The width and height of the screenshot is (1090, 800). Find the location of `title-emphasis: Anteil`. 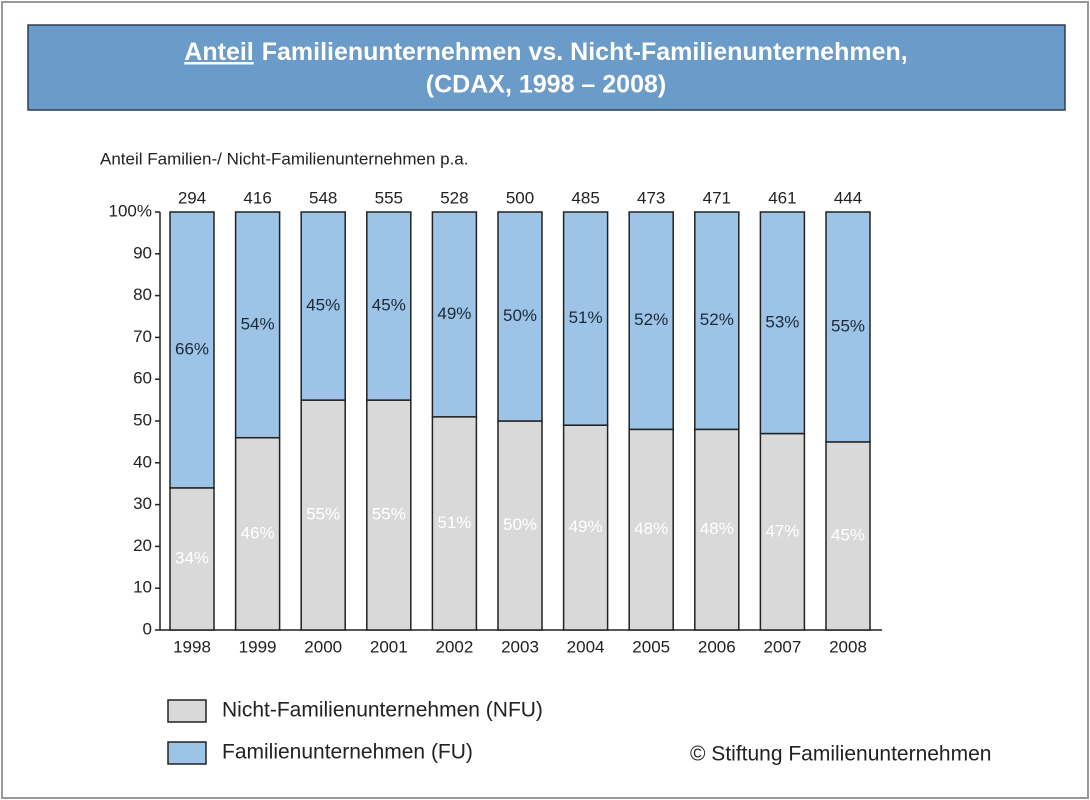

title-emphasis: Anteil is located at coordinates (218, 52).